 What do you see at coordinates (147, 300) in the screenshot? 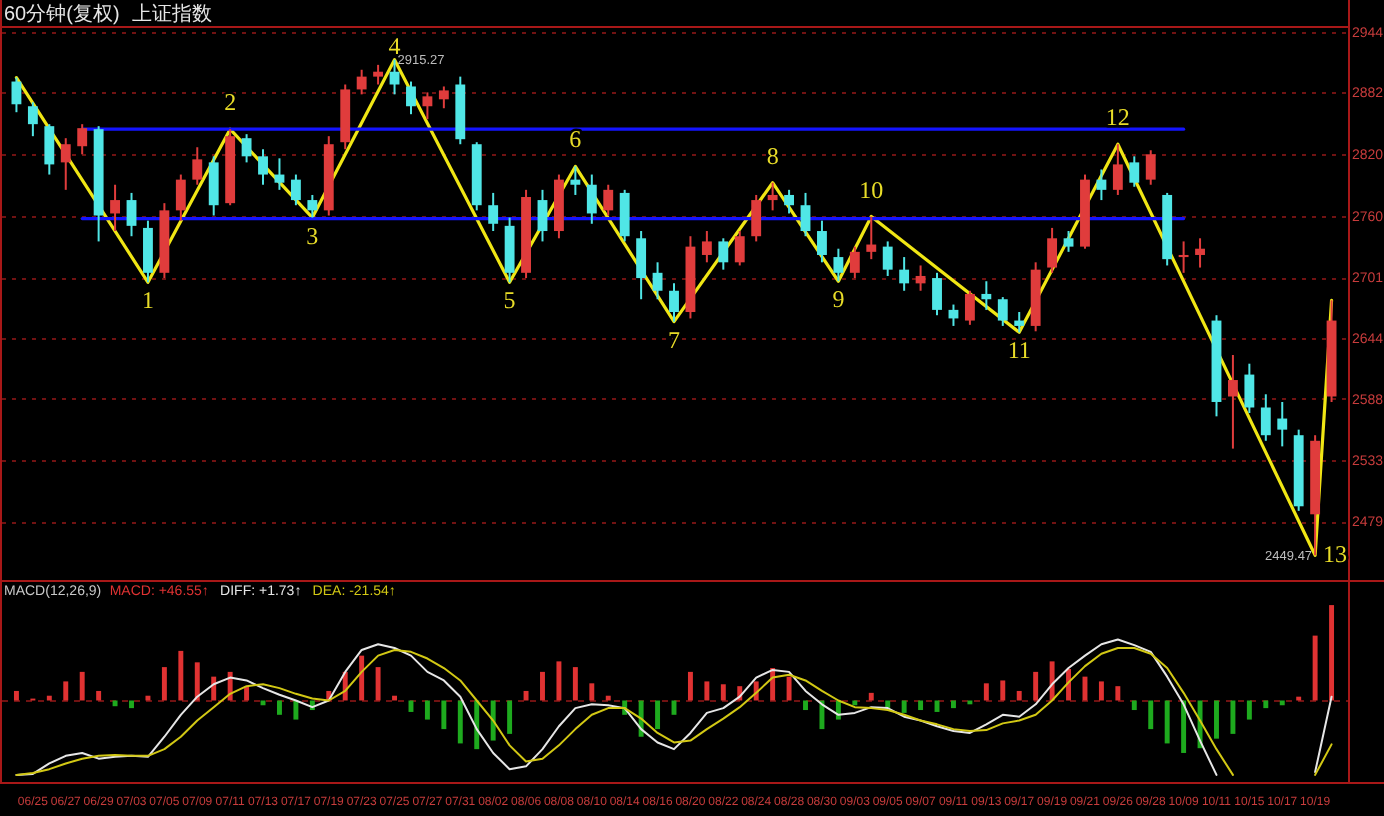
I see `annotation: 1` at bounding box center [147, 300].